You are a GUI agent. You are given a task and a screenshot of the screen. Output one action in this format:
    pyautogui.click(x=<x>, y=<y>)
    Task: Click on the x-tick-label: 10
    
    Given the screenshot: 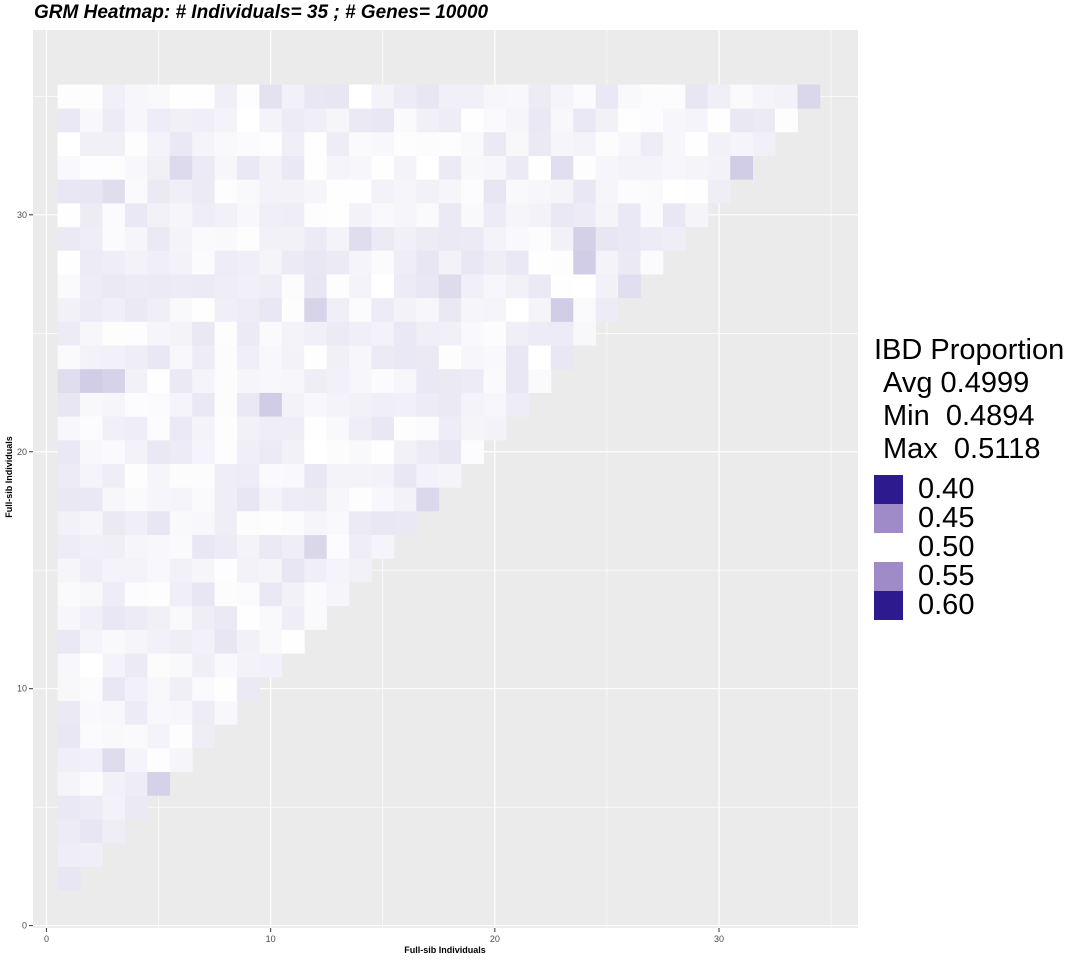 What is the action you would take?
    pyautogui.click(x=271, y=939)
    